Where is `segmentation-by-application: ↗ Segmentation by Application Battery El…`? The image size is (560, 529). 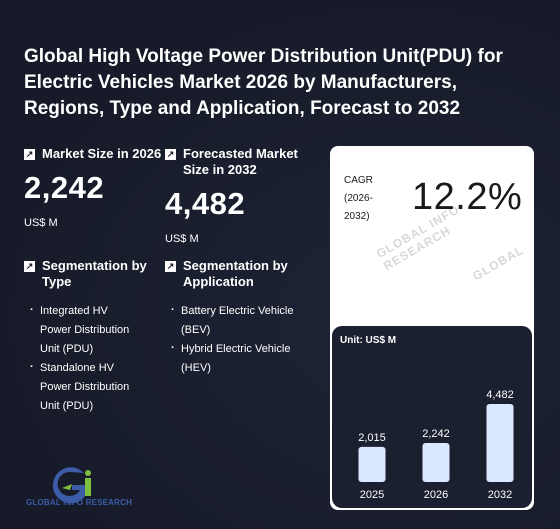 segmentation-by-application: ↗ Segmentation by Application Battery El… is located at coordinates (234, 318).